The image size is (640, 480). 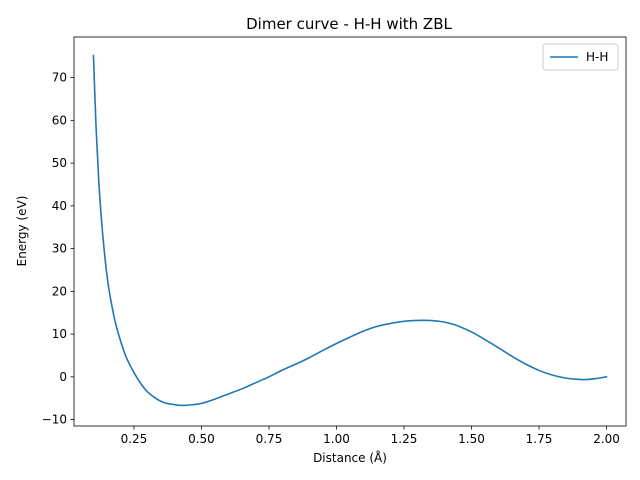 What do you see at coordinates (59, 206) in the screenshot?
I see `y-tick-label-5: 40` at bounding box center [59, 206].